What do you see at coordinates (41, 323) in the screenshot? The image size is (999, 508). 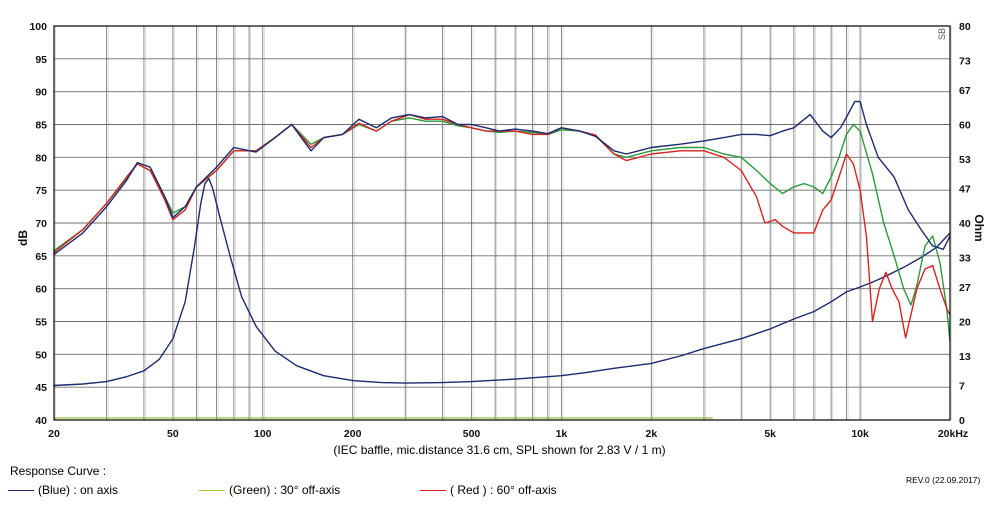 I see `y-tick-label: 55` at bounding box center [41, 323].